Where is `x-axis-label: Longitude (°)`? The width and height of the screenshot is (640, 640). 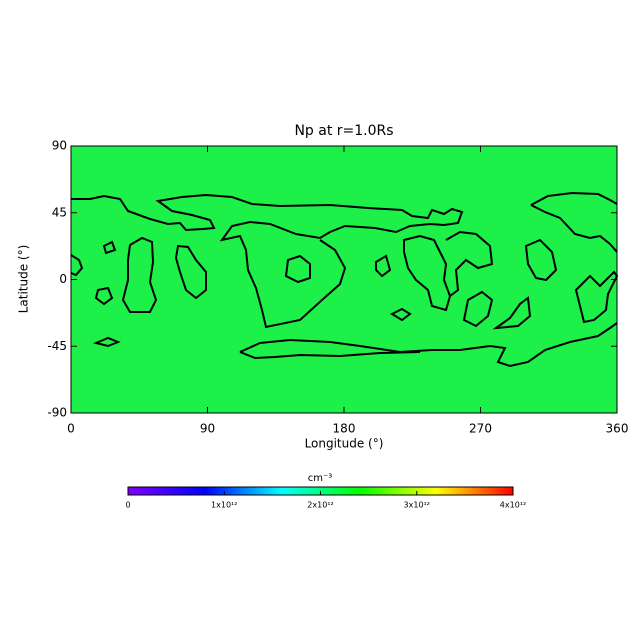
x-axis-label: Longitude (°) is located at coordinates (344, 444).